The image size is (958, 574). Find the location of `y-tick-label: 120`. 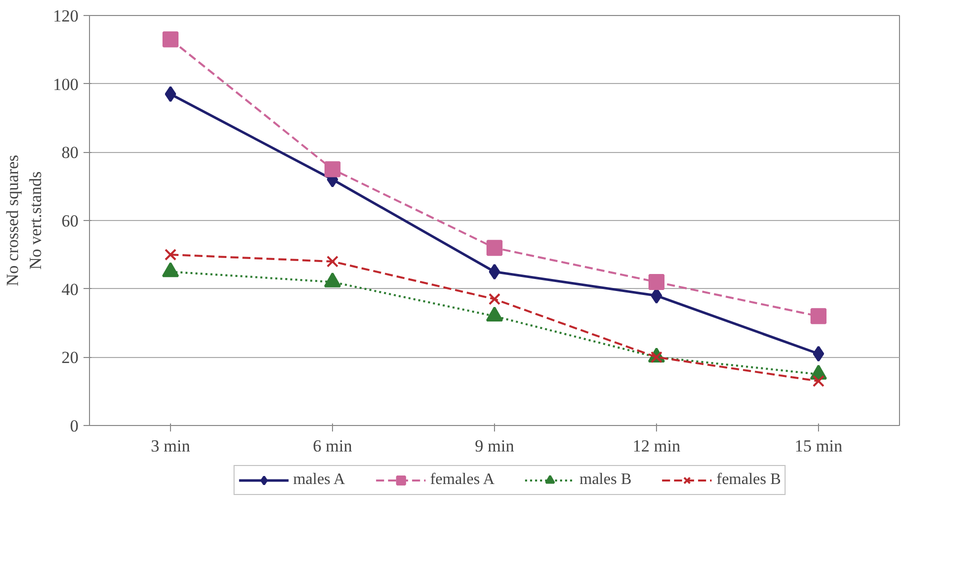

y-tick-label: 120 is located at coordinates (65, 16).